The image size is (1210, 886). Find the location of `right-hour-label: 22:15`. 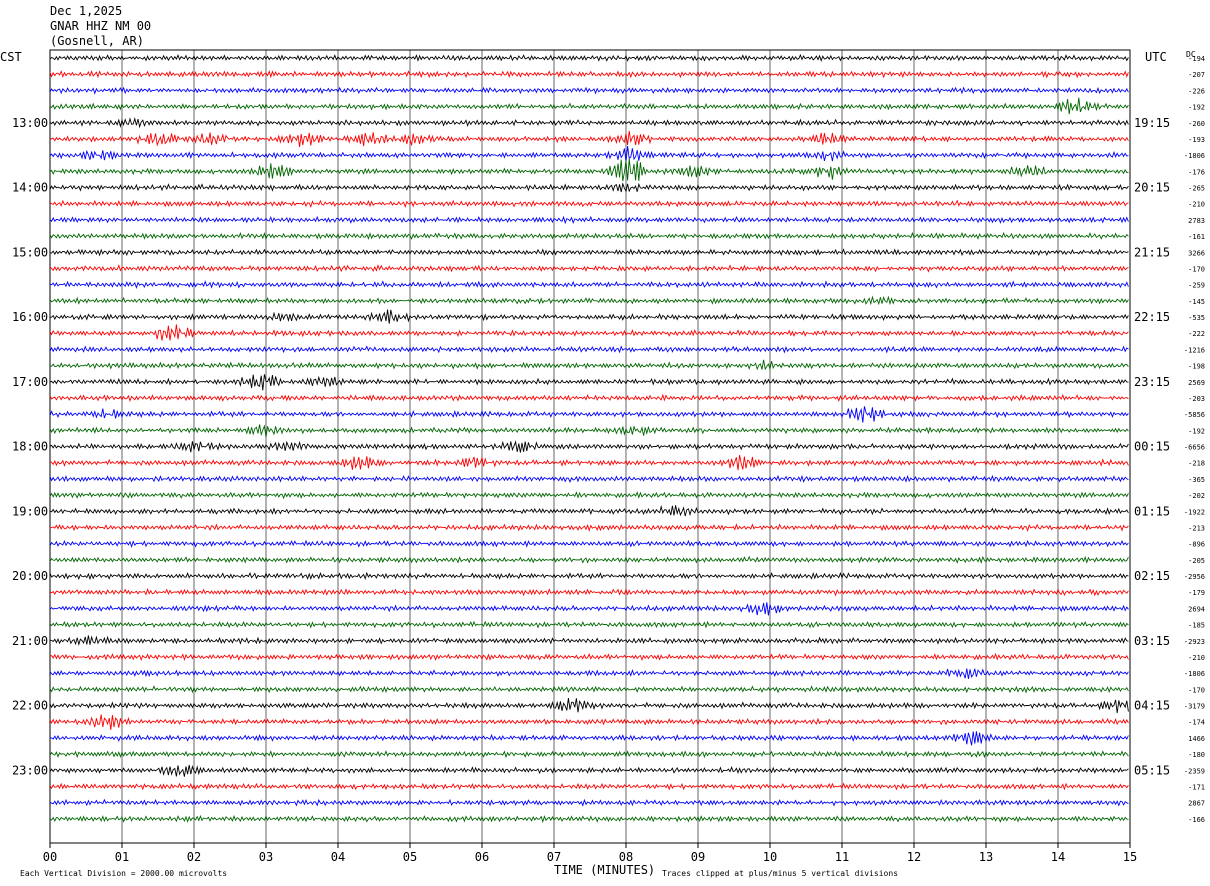

right-hour-label: 22:15 is located at coordinates (1152, 317).